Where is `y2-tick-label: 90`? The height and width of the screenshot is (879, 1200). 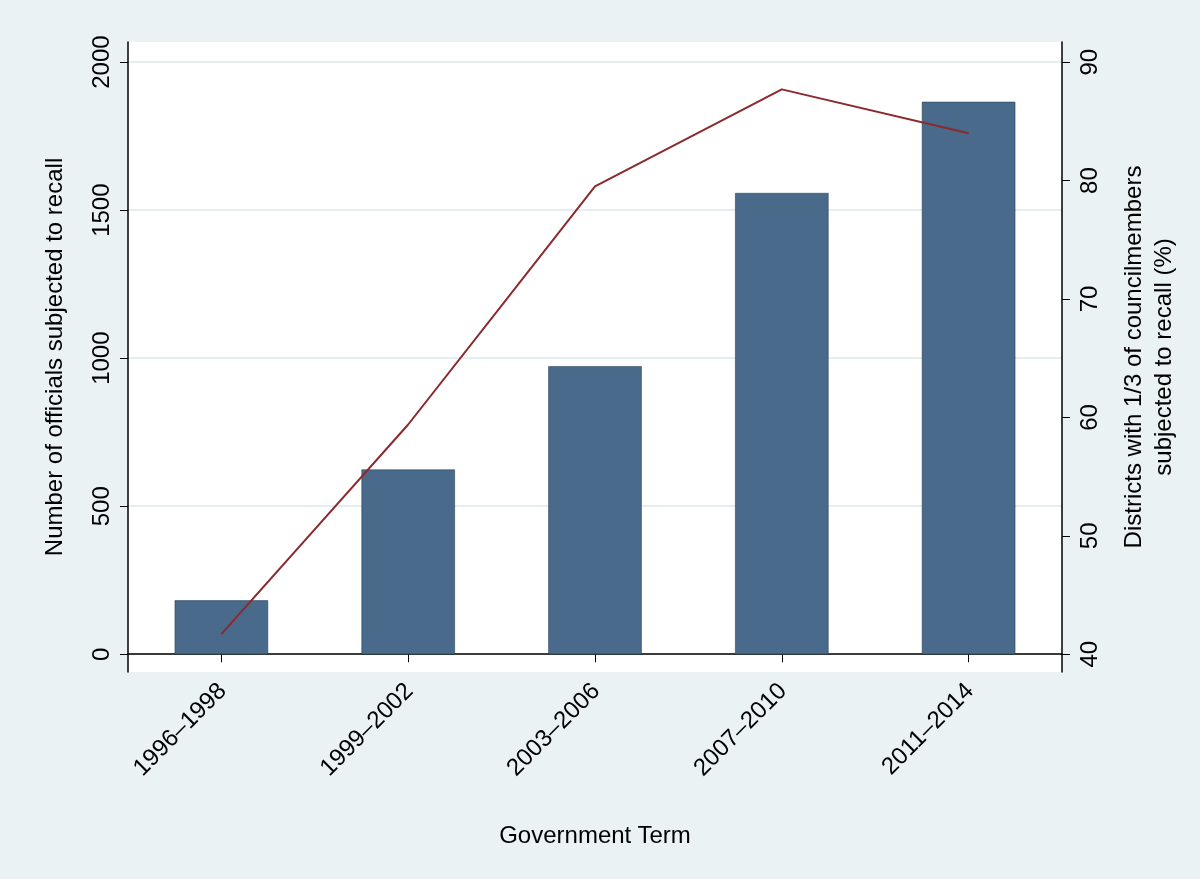 y2-tick-label: 90 is located at coordinates (1088, 62).